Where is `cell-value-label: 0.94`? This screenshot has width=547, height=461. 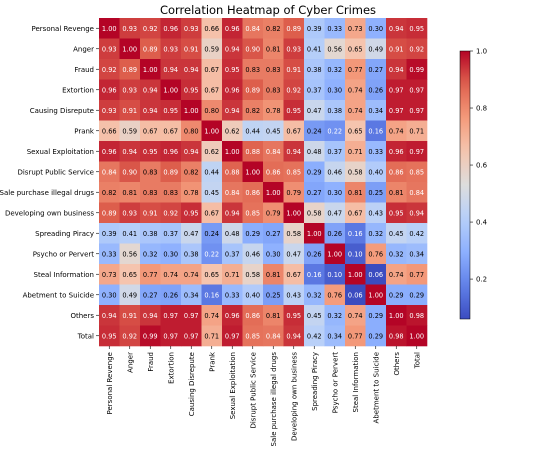 cell-value-label: 0.94 is located at coordinates (293, 152).